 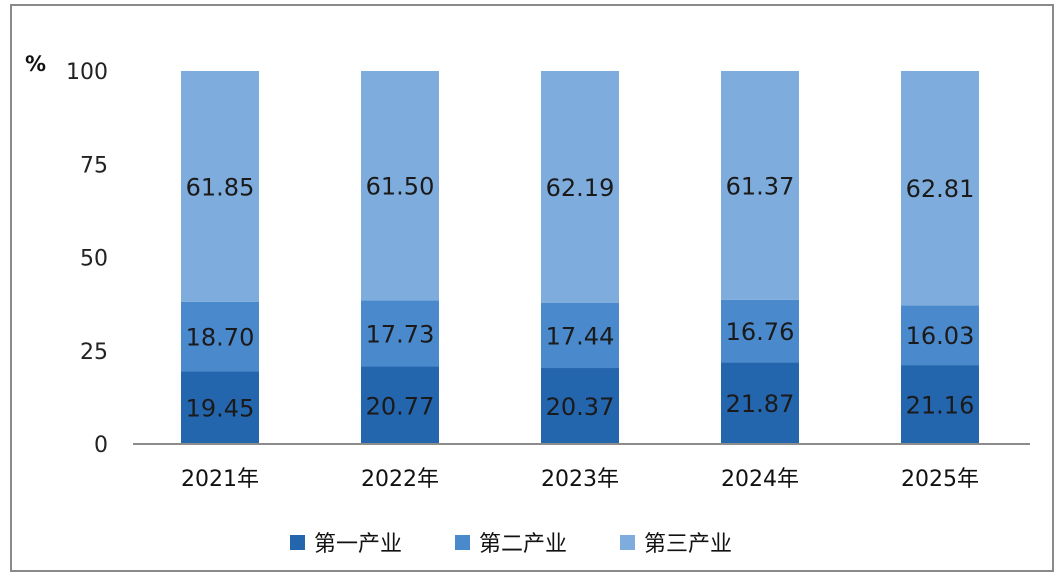 I want to click on data-label-tertiary: 62.19, so click(x=580, y=188).